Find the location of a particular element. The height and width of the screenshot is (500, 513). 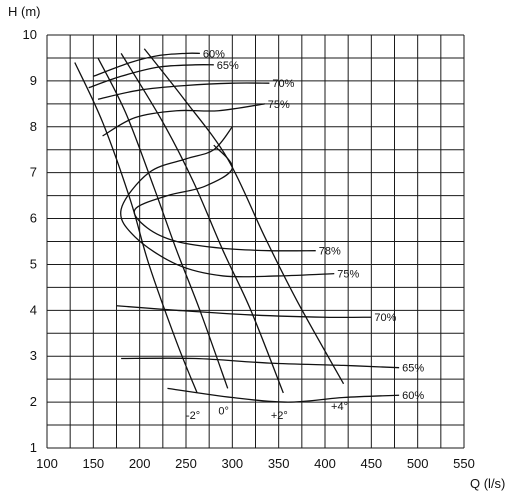

y-axis-title: H (m) is located at coordinates (24, 11).